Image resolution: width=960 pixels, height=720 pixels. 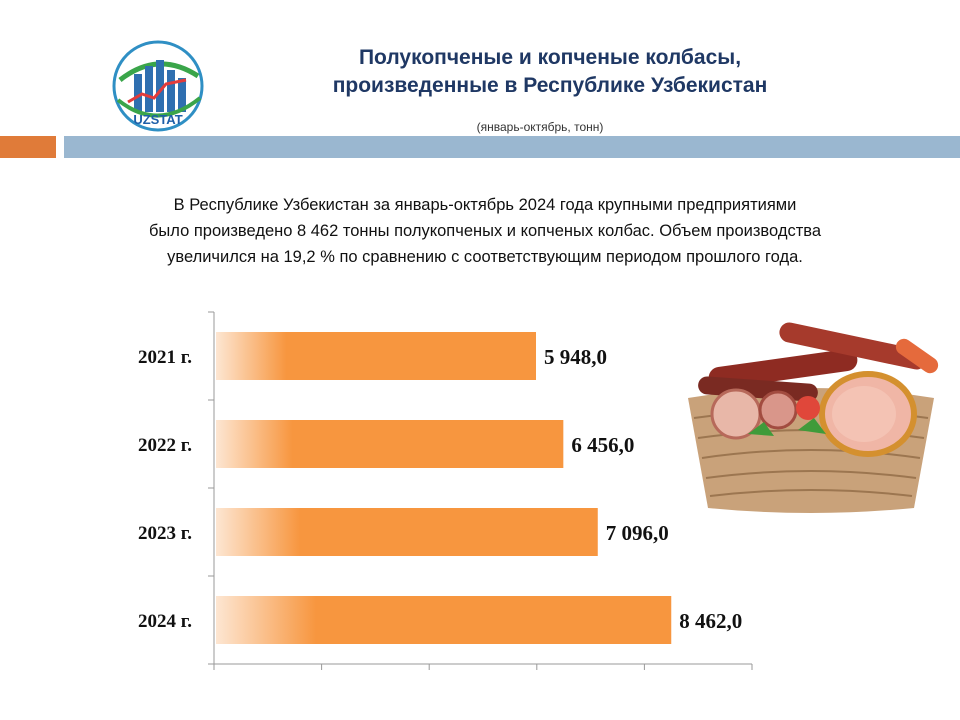 I want to click on category-label: 2021 г., so click(x=165, y=357).